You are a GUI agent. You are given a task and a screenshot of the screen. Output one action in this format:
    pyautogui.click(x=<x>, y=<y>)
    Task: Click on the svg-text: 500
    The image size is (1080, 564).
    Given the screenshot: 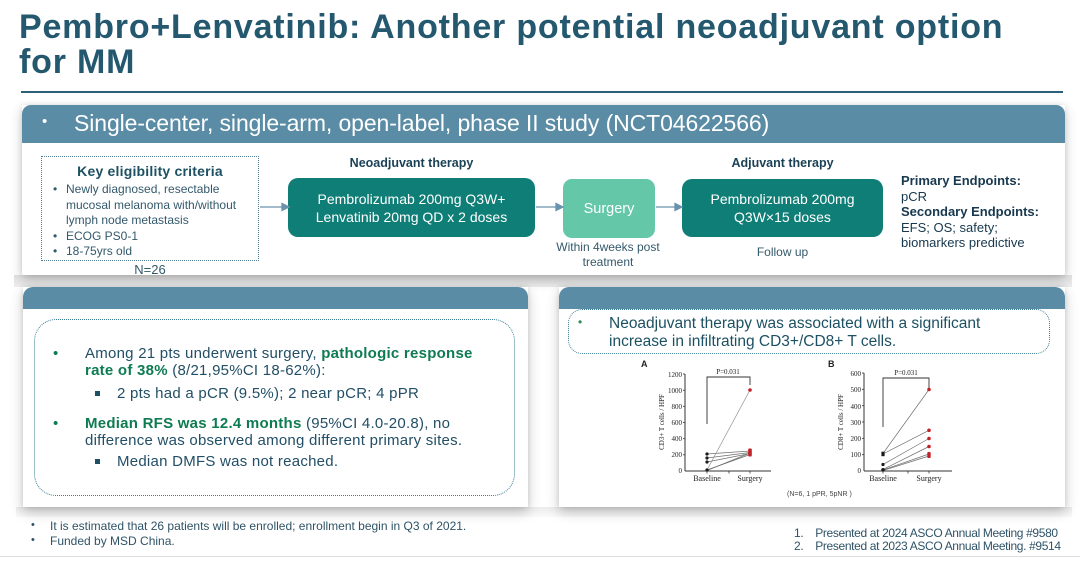 What is the action you would take?
    pyautogui.click(x=856, y=390)
    